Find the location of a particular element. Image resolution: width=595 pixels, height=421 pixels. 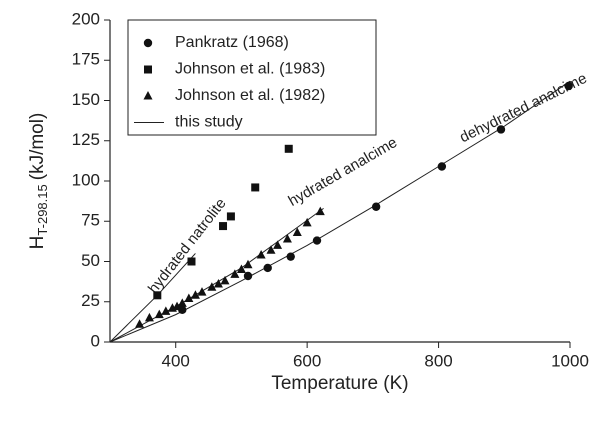

curve-label: hydrated analcime is located at coordinates (342, 172).